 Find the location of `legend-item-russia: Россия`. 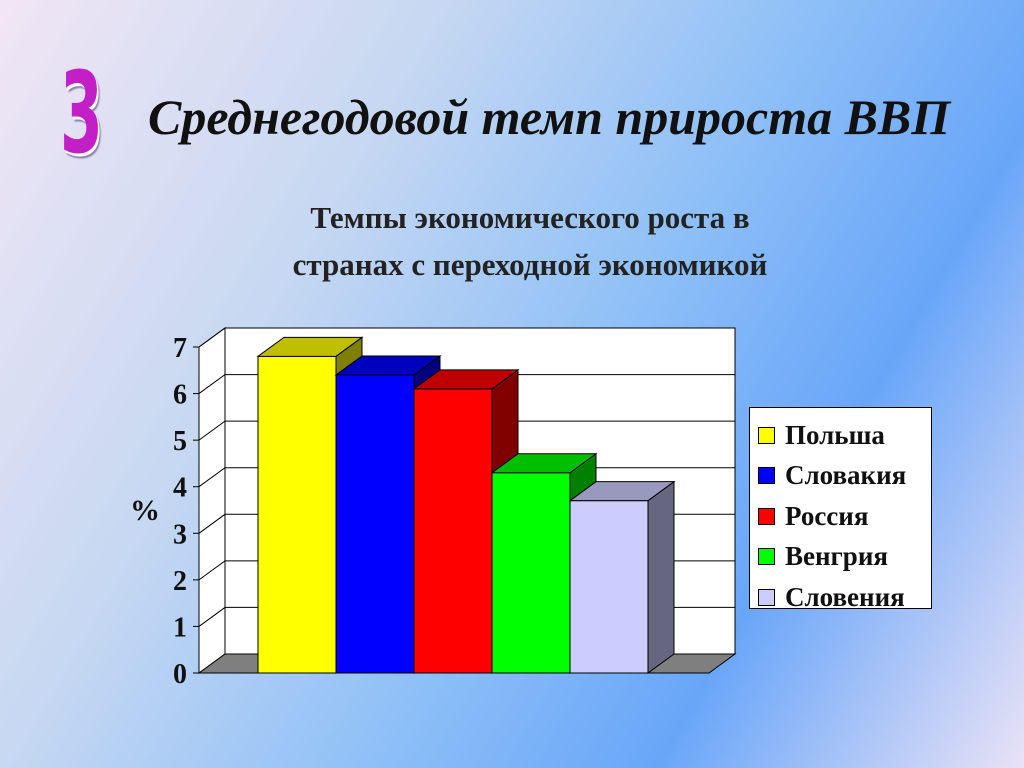

legend-item-russia: Россия is located at coordinates (844, 516).